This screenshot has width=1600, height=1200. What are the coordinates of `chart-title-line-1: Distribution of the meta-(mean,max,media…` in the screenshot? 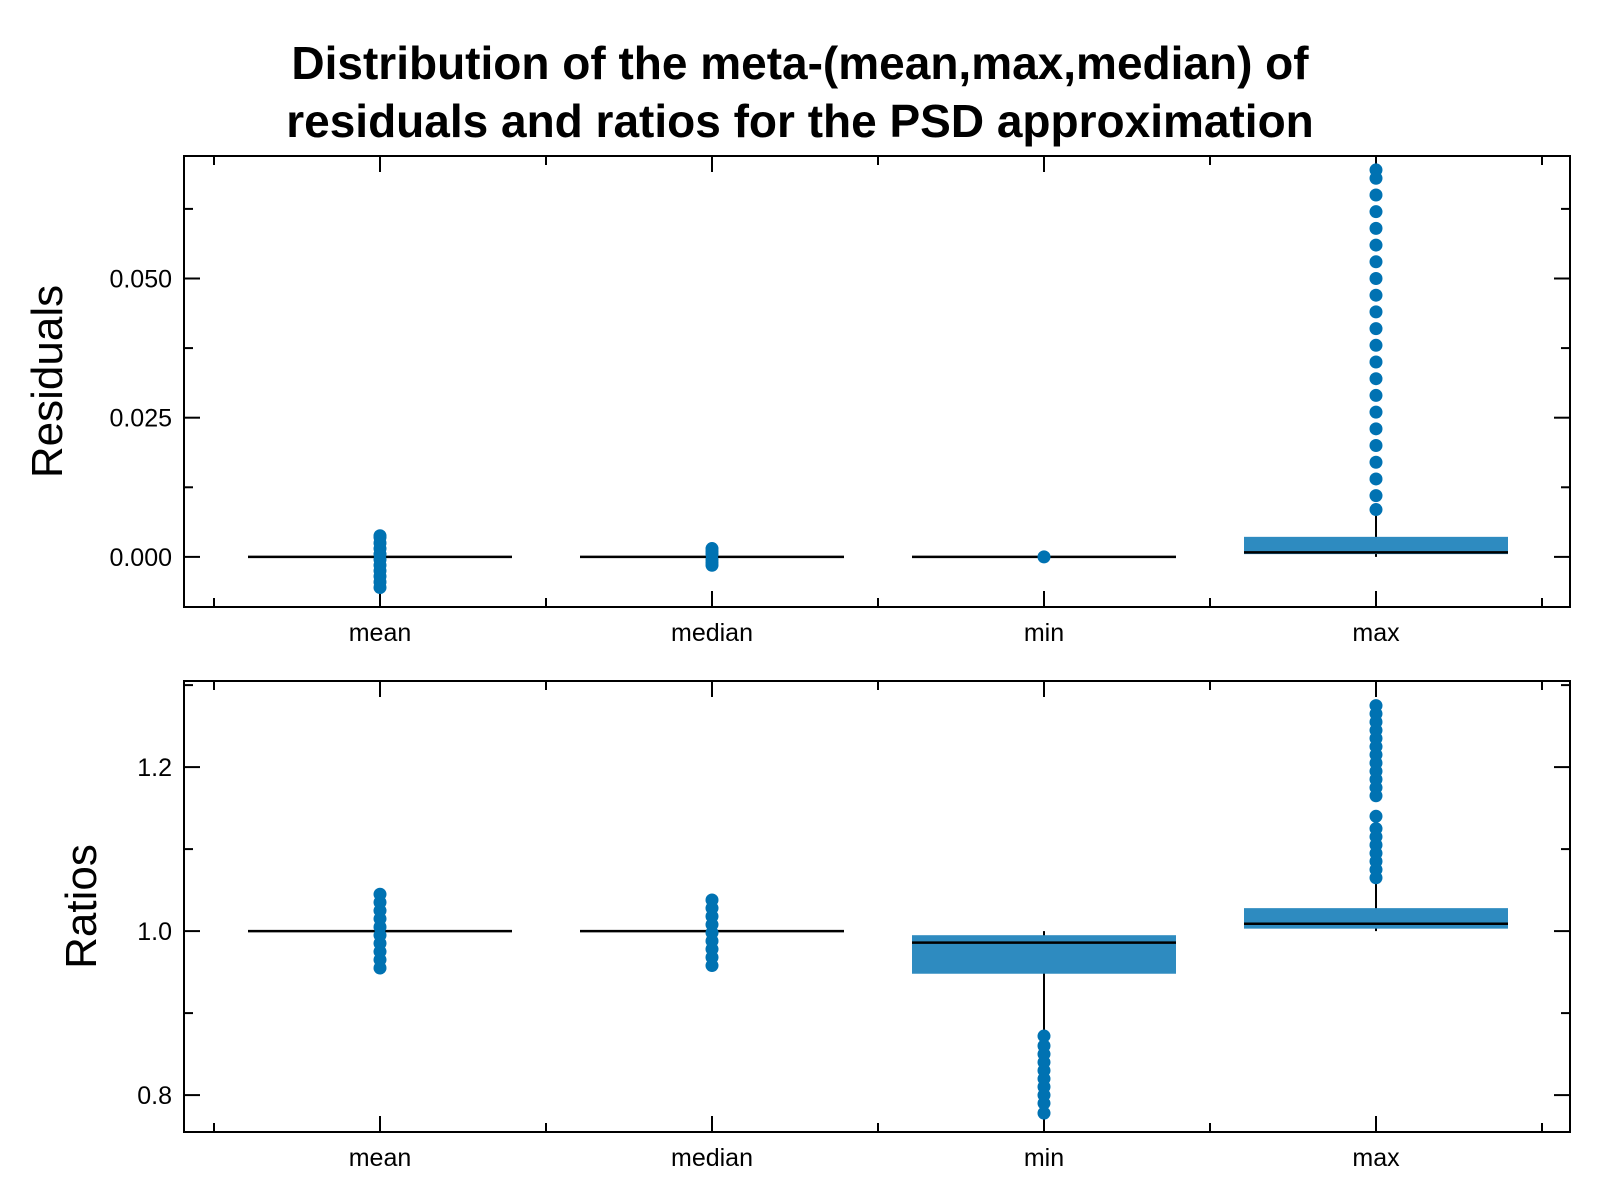 It's located at (800, 63).